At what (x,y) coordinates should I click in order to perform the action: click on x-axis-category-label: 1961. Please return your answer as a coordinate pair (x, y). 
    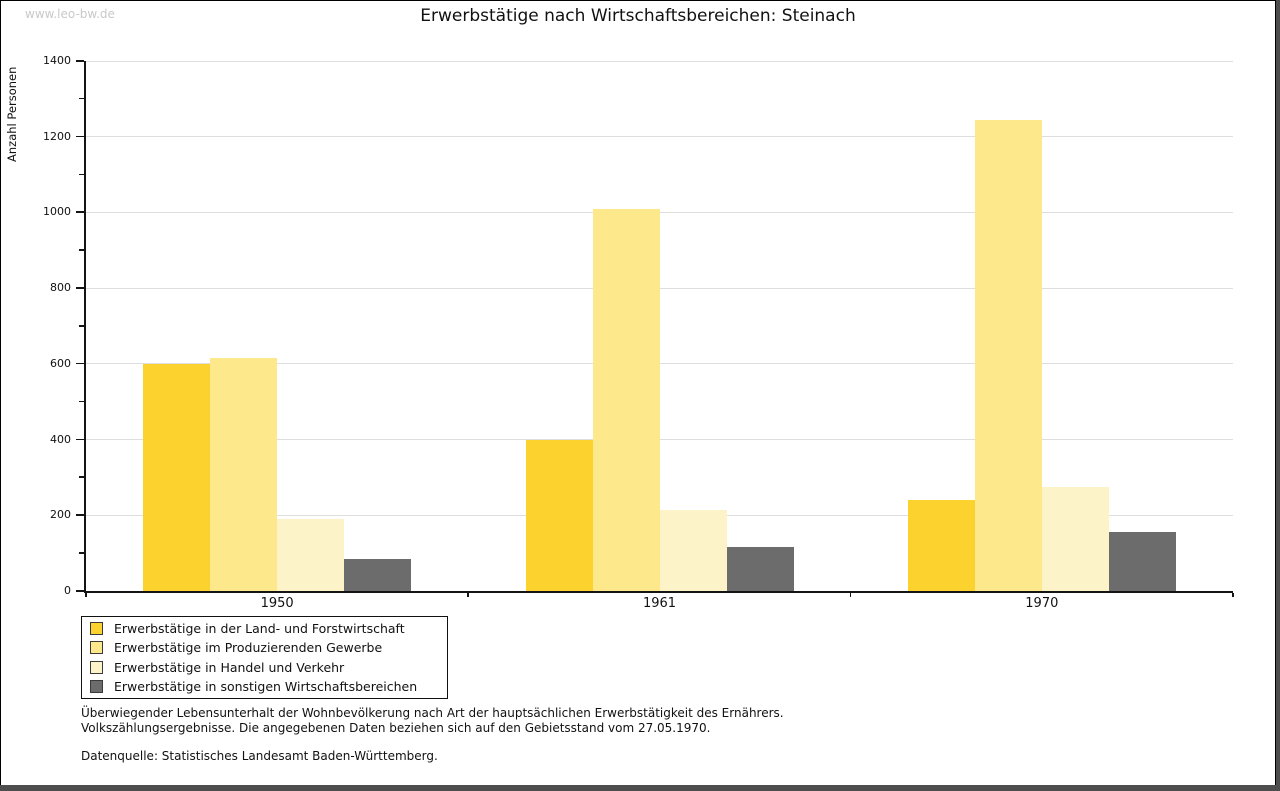
    Looking at the image, I should click on (659, 603).